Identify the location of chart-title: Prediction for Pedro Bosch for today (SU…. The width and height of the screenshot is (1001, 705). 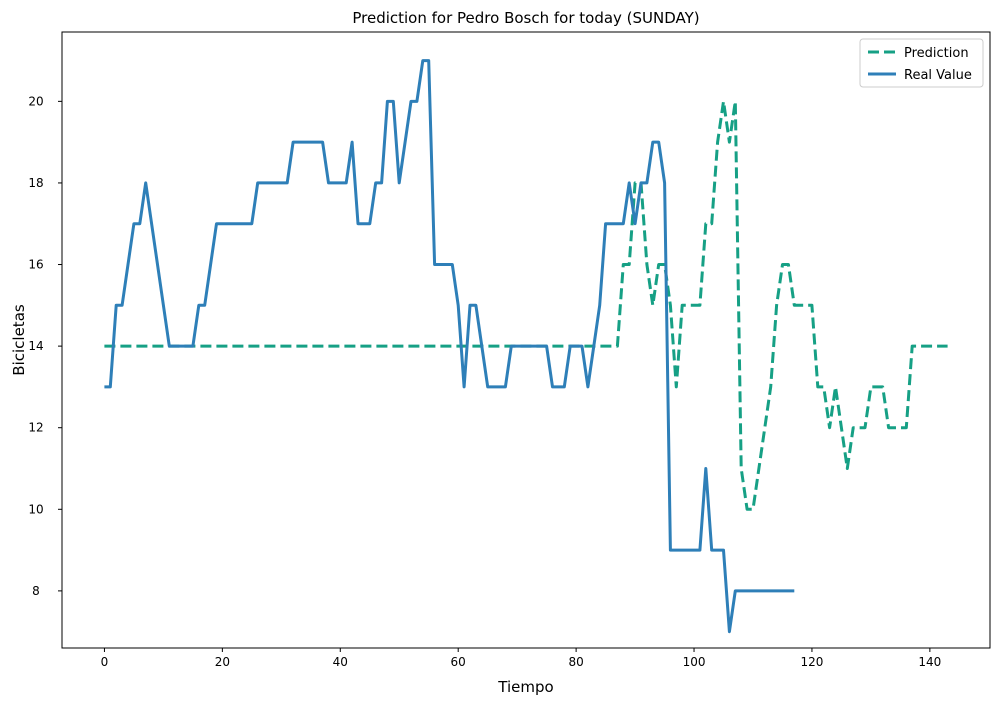
(525, 18).